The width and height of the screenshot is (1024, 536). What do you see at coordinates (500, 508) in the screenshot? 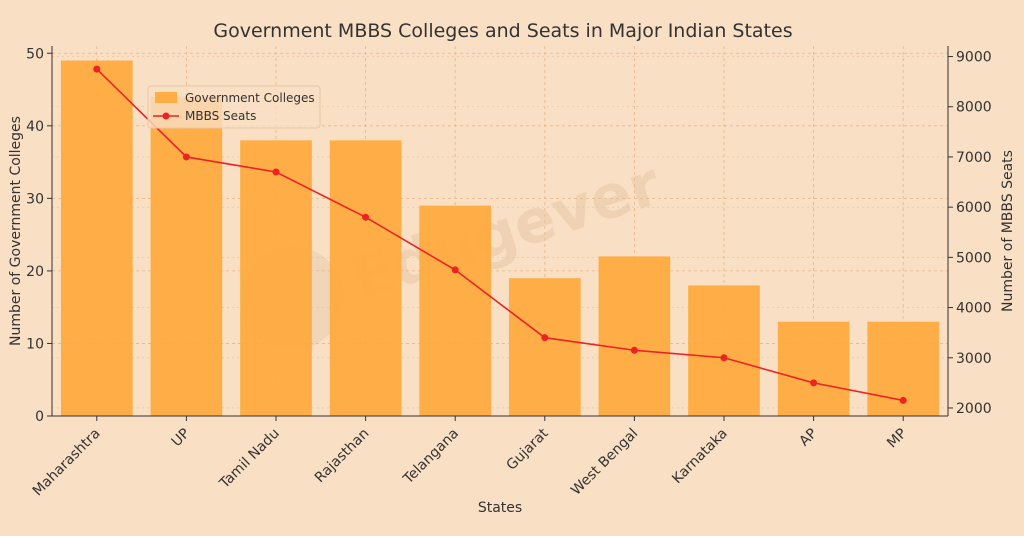
I see `x-axis-title: States` at bounding box center [500, 508].